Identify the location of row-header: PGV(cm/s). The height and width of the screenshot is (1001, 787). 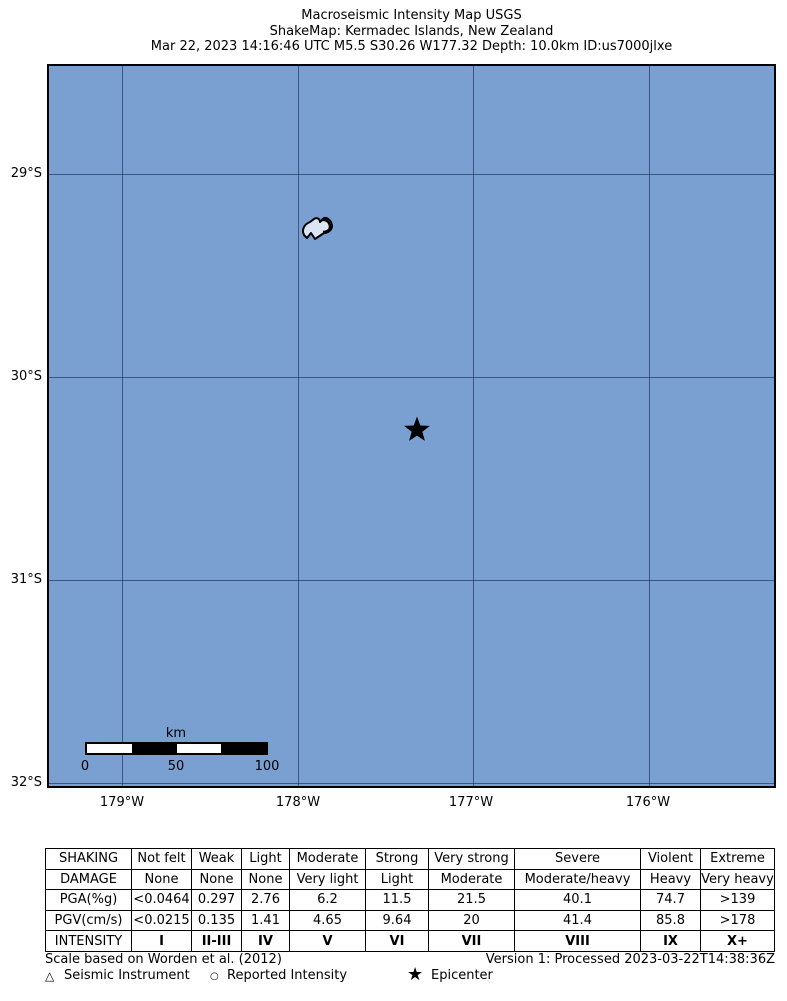
(88, 920).